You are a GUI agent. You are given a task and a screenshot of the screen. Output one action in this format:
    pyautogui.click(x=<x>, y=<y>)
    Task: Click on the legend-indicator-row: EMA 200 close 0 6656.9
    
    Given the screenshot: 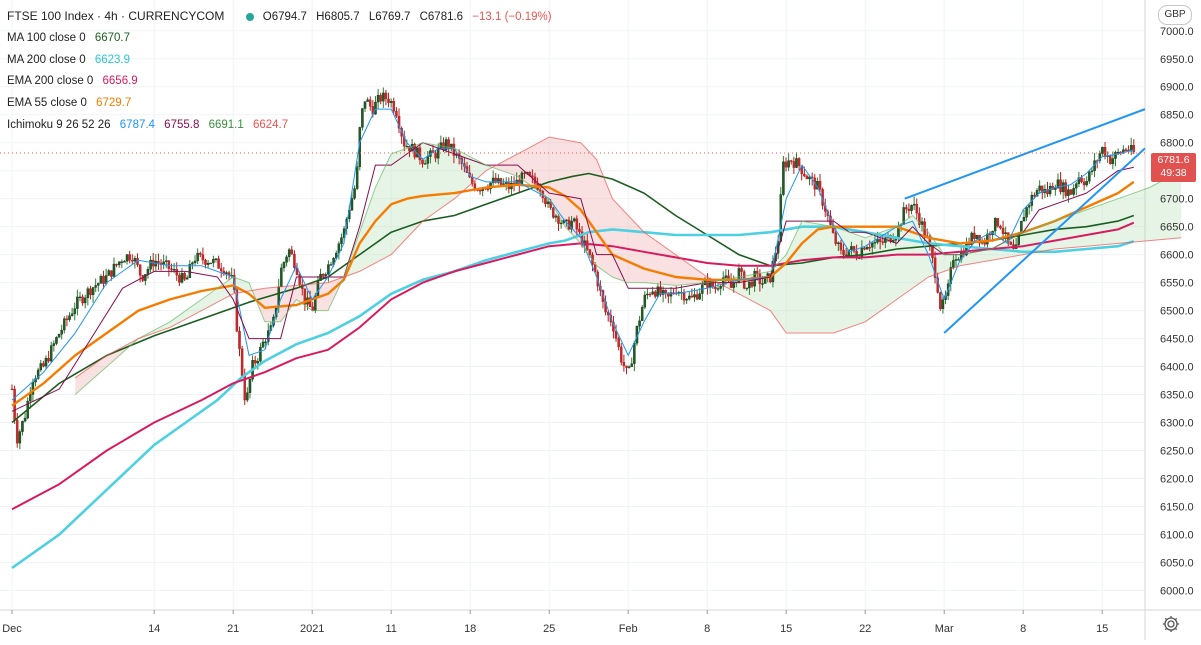 What is the action you would take?
    pyautogui.click(x=282, y=82)
    